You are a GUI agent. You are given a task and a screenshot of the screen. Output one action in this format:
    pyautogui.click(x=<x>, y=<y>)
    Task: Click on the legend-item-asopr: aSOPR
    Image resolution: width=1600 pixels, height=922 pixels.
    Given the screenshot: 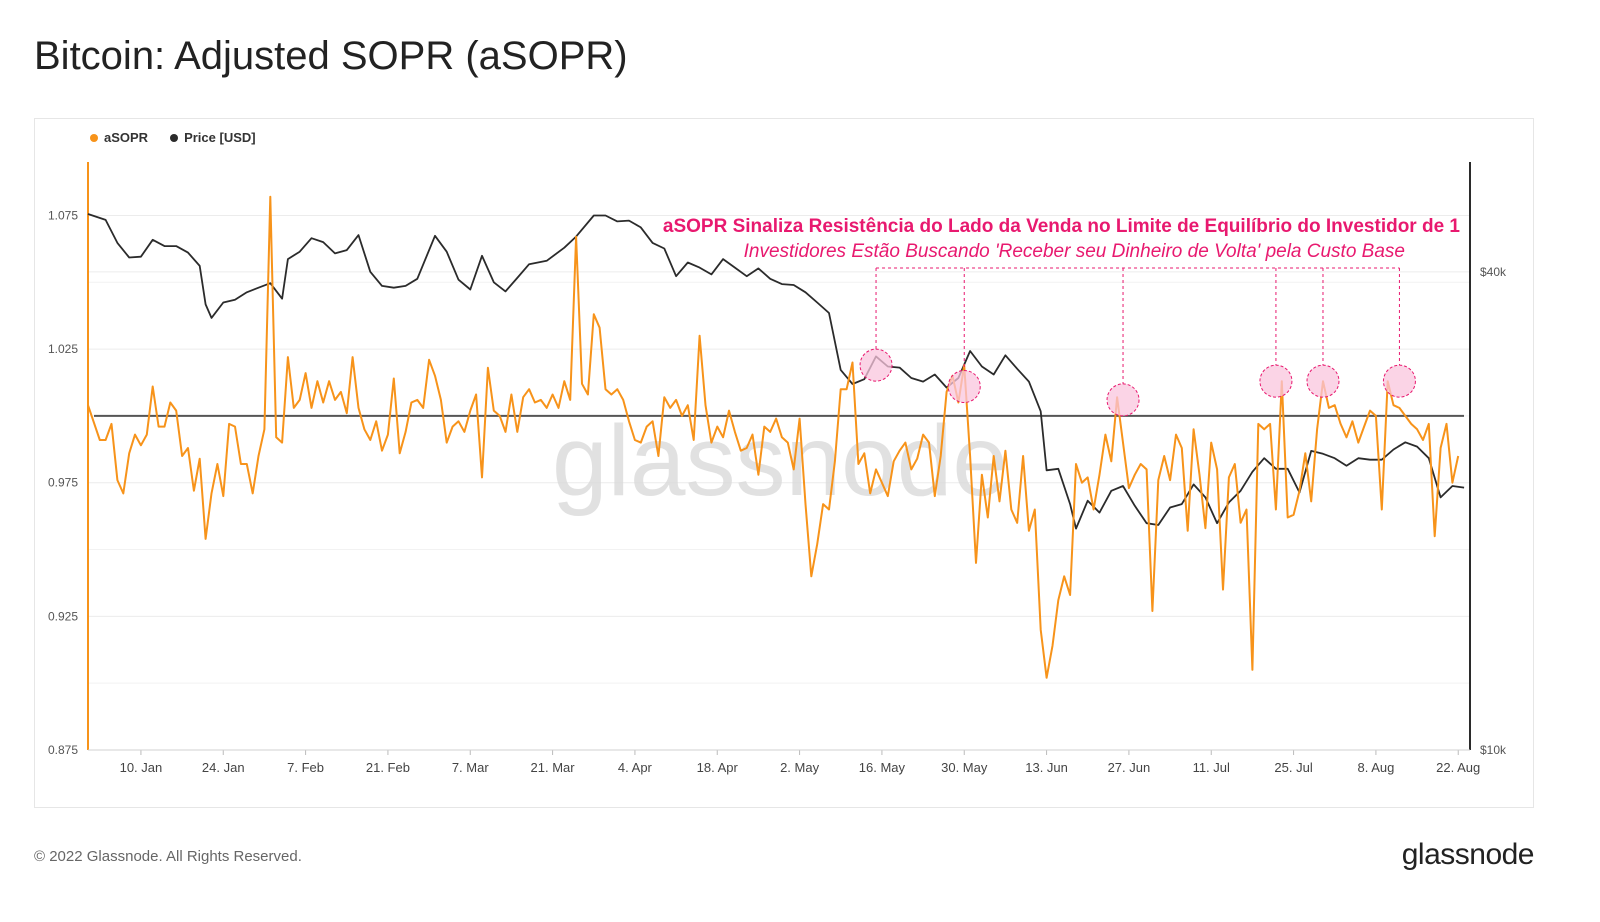 What is the action you would take?
    pyautogui.click(x=119, y=137)
    